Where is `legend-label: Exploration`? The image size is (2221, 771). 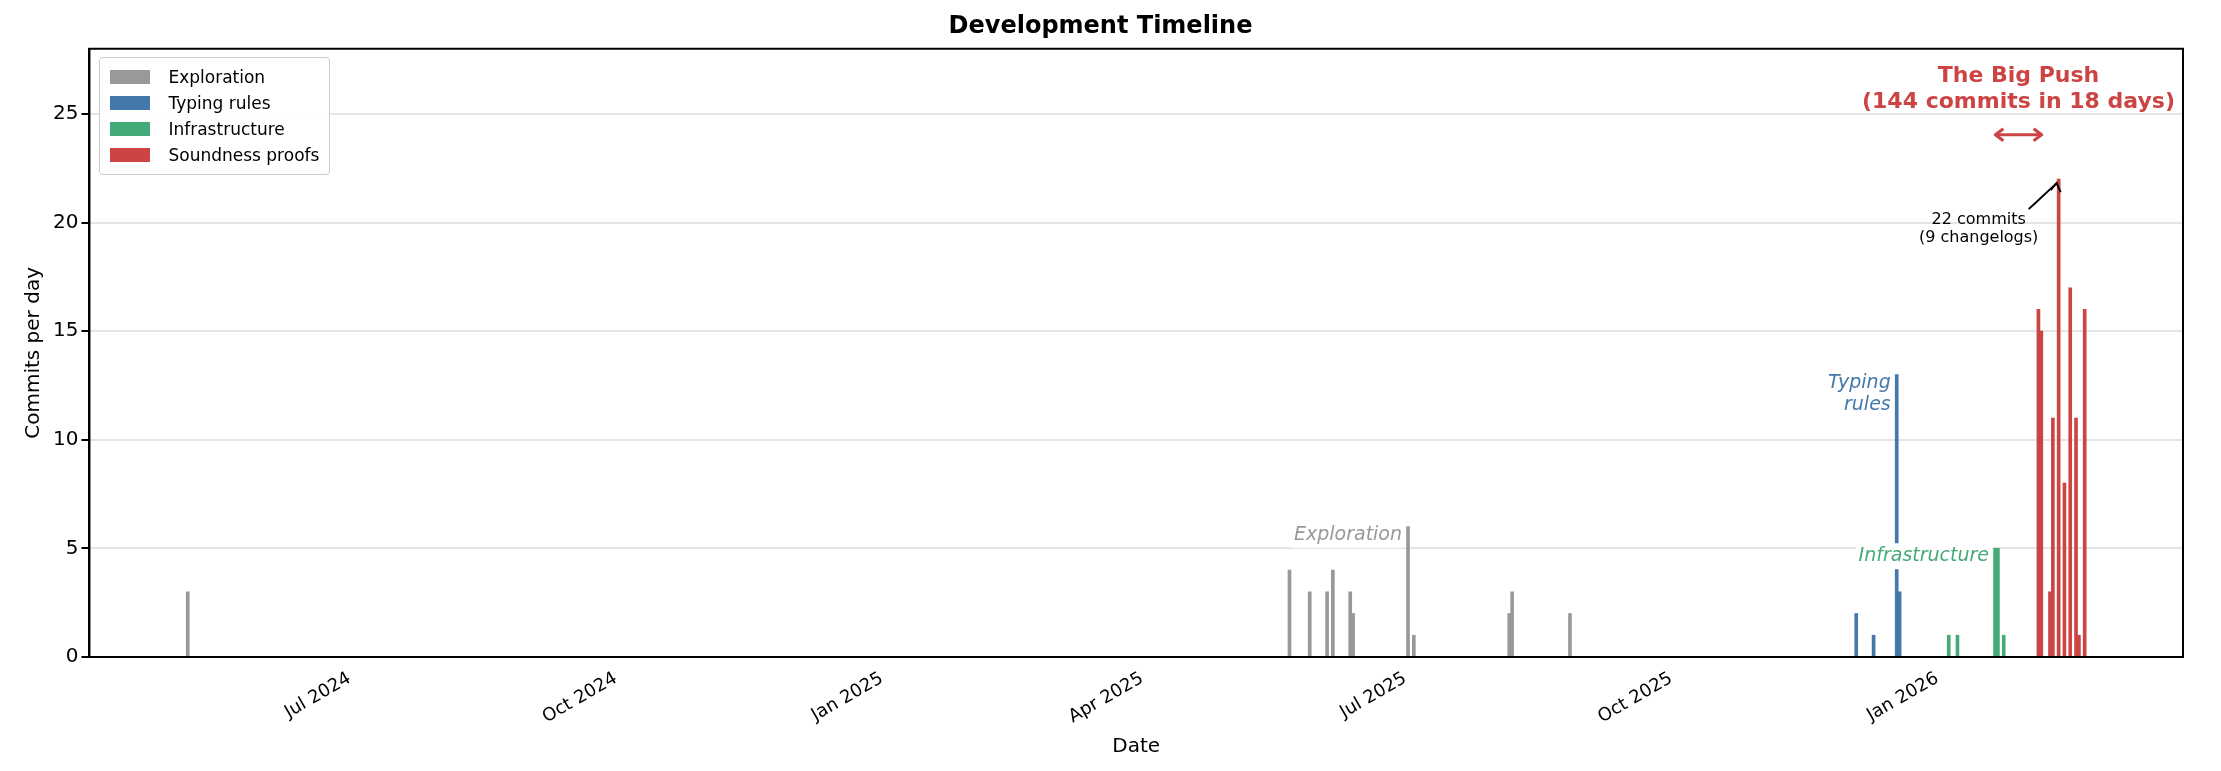
legend-label: Exploration is located at coordinates (217, 76).